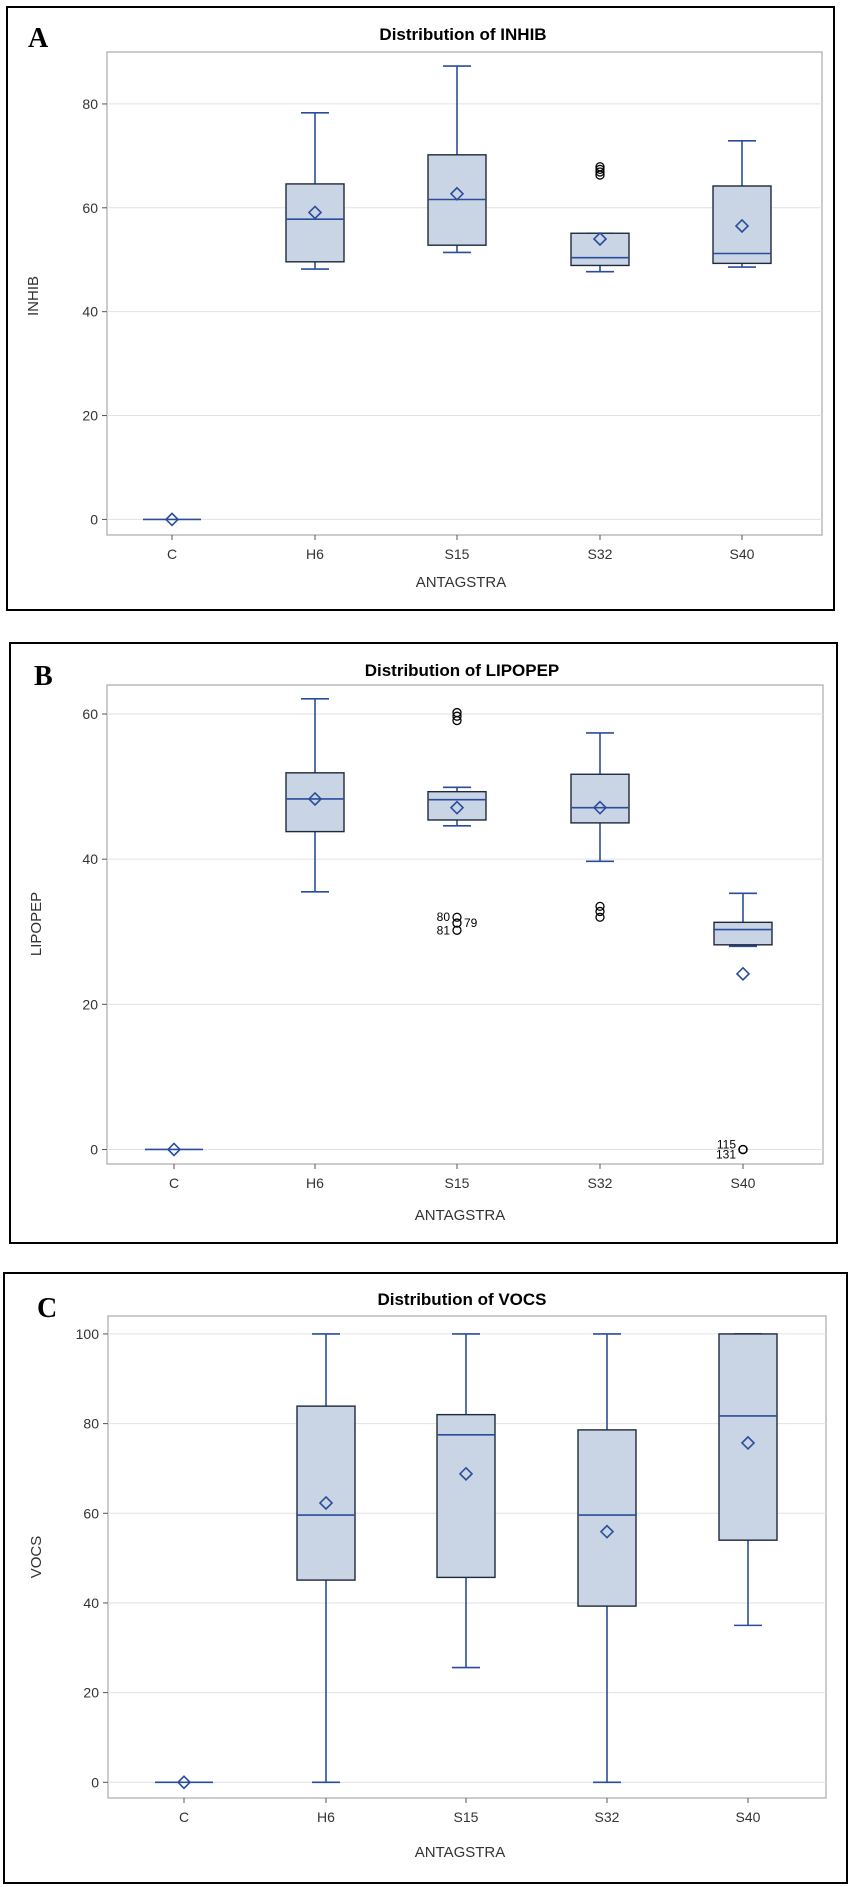  Describe the element at coordinates (88, 1334) in the screenshot. I see `y-tick-label: 100` at that location.